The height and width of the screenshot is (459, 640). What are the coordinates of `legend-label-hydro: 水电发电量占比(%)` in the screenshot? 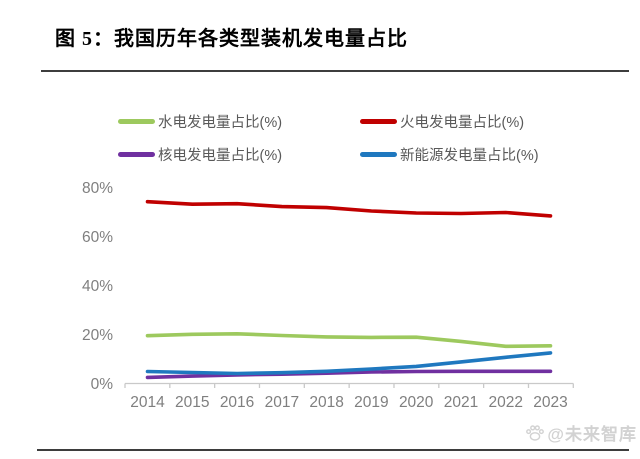 It's located at (220, 122).